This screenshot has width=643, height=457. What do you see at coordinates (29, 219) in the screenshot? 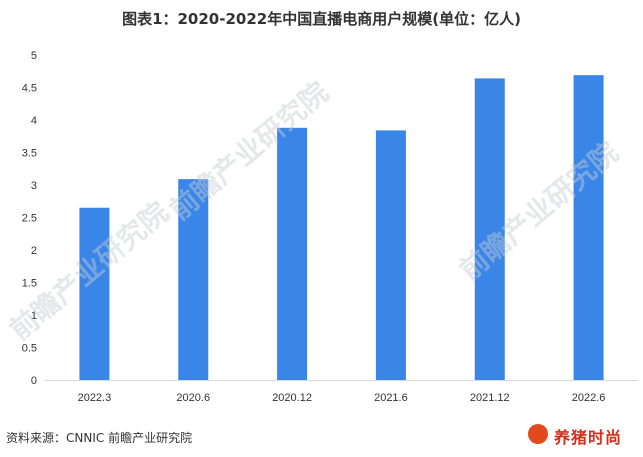
I see `y-tick-label: 2.5` at bounding box center [29, 219].